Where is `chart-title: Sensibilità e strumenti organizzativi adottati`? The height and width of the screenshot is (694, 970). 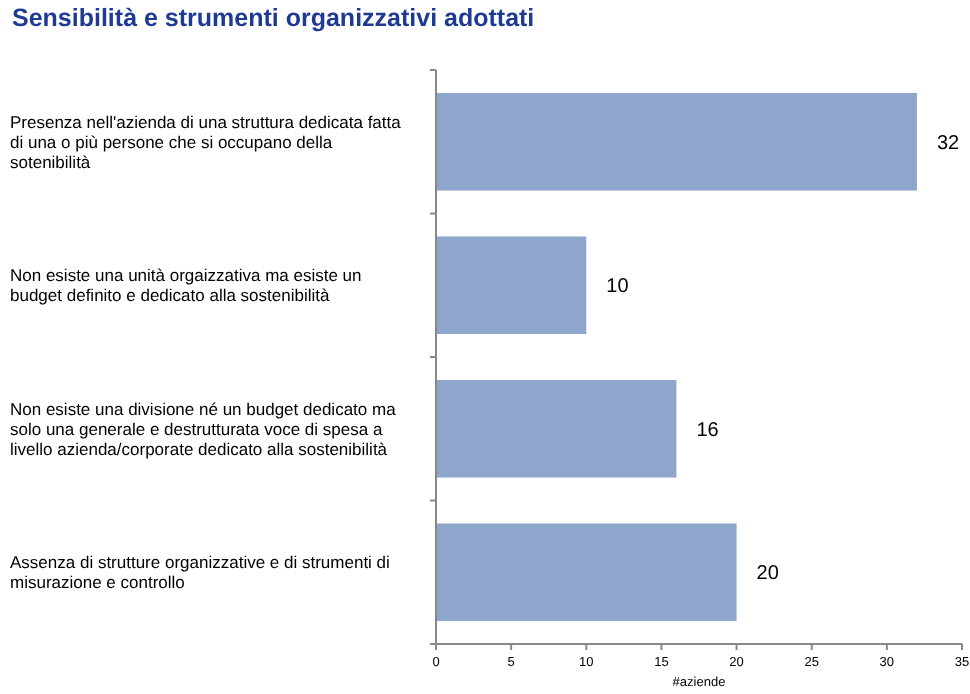 chart-title: Sensibilità e strumenti organizzativi adottati is located at coordinates (273, 18).